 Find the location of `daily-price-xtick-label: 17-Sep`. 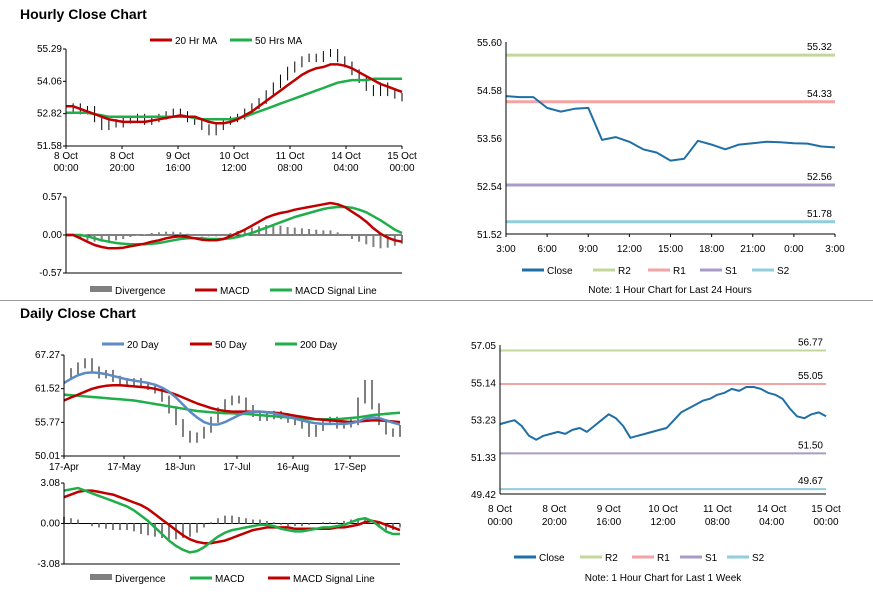

daily-price-xtick-label: 17-Sep is located at coordinates (350, 467).